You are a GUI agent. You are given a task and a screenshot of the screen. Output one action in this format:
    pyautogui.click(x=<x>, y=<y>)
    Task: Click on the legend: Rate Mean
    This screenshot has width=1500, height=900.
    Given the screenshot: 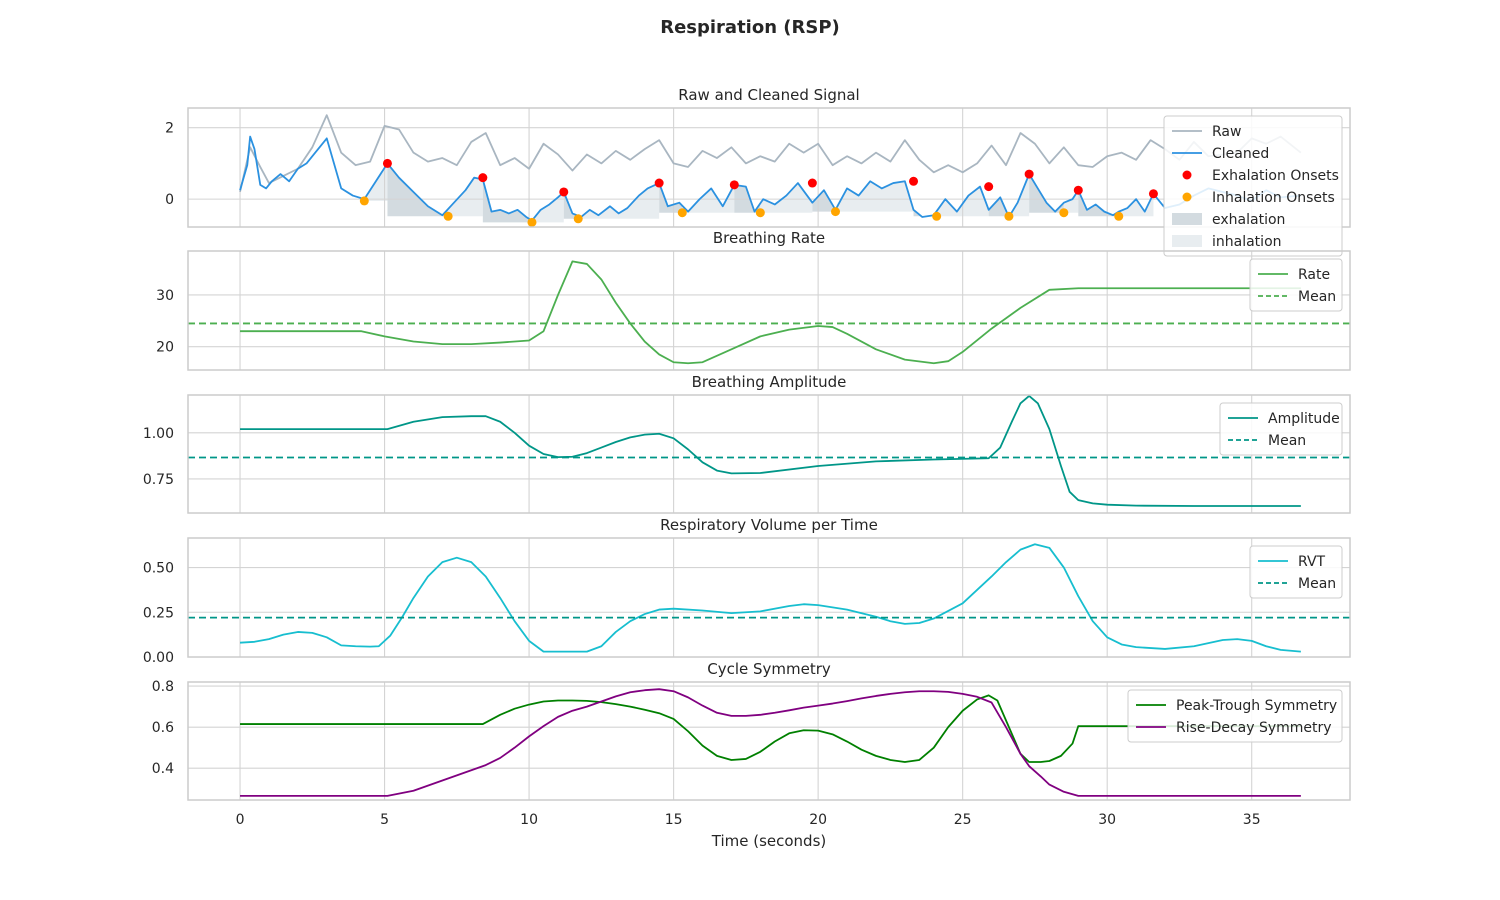 What is the action you would take?
    pyautogui.click(x=1296, y=285)
    